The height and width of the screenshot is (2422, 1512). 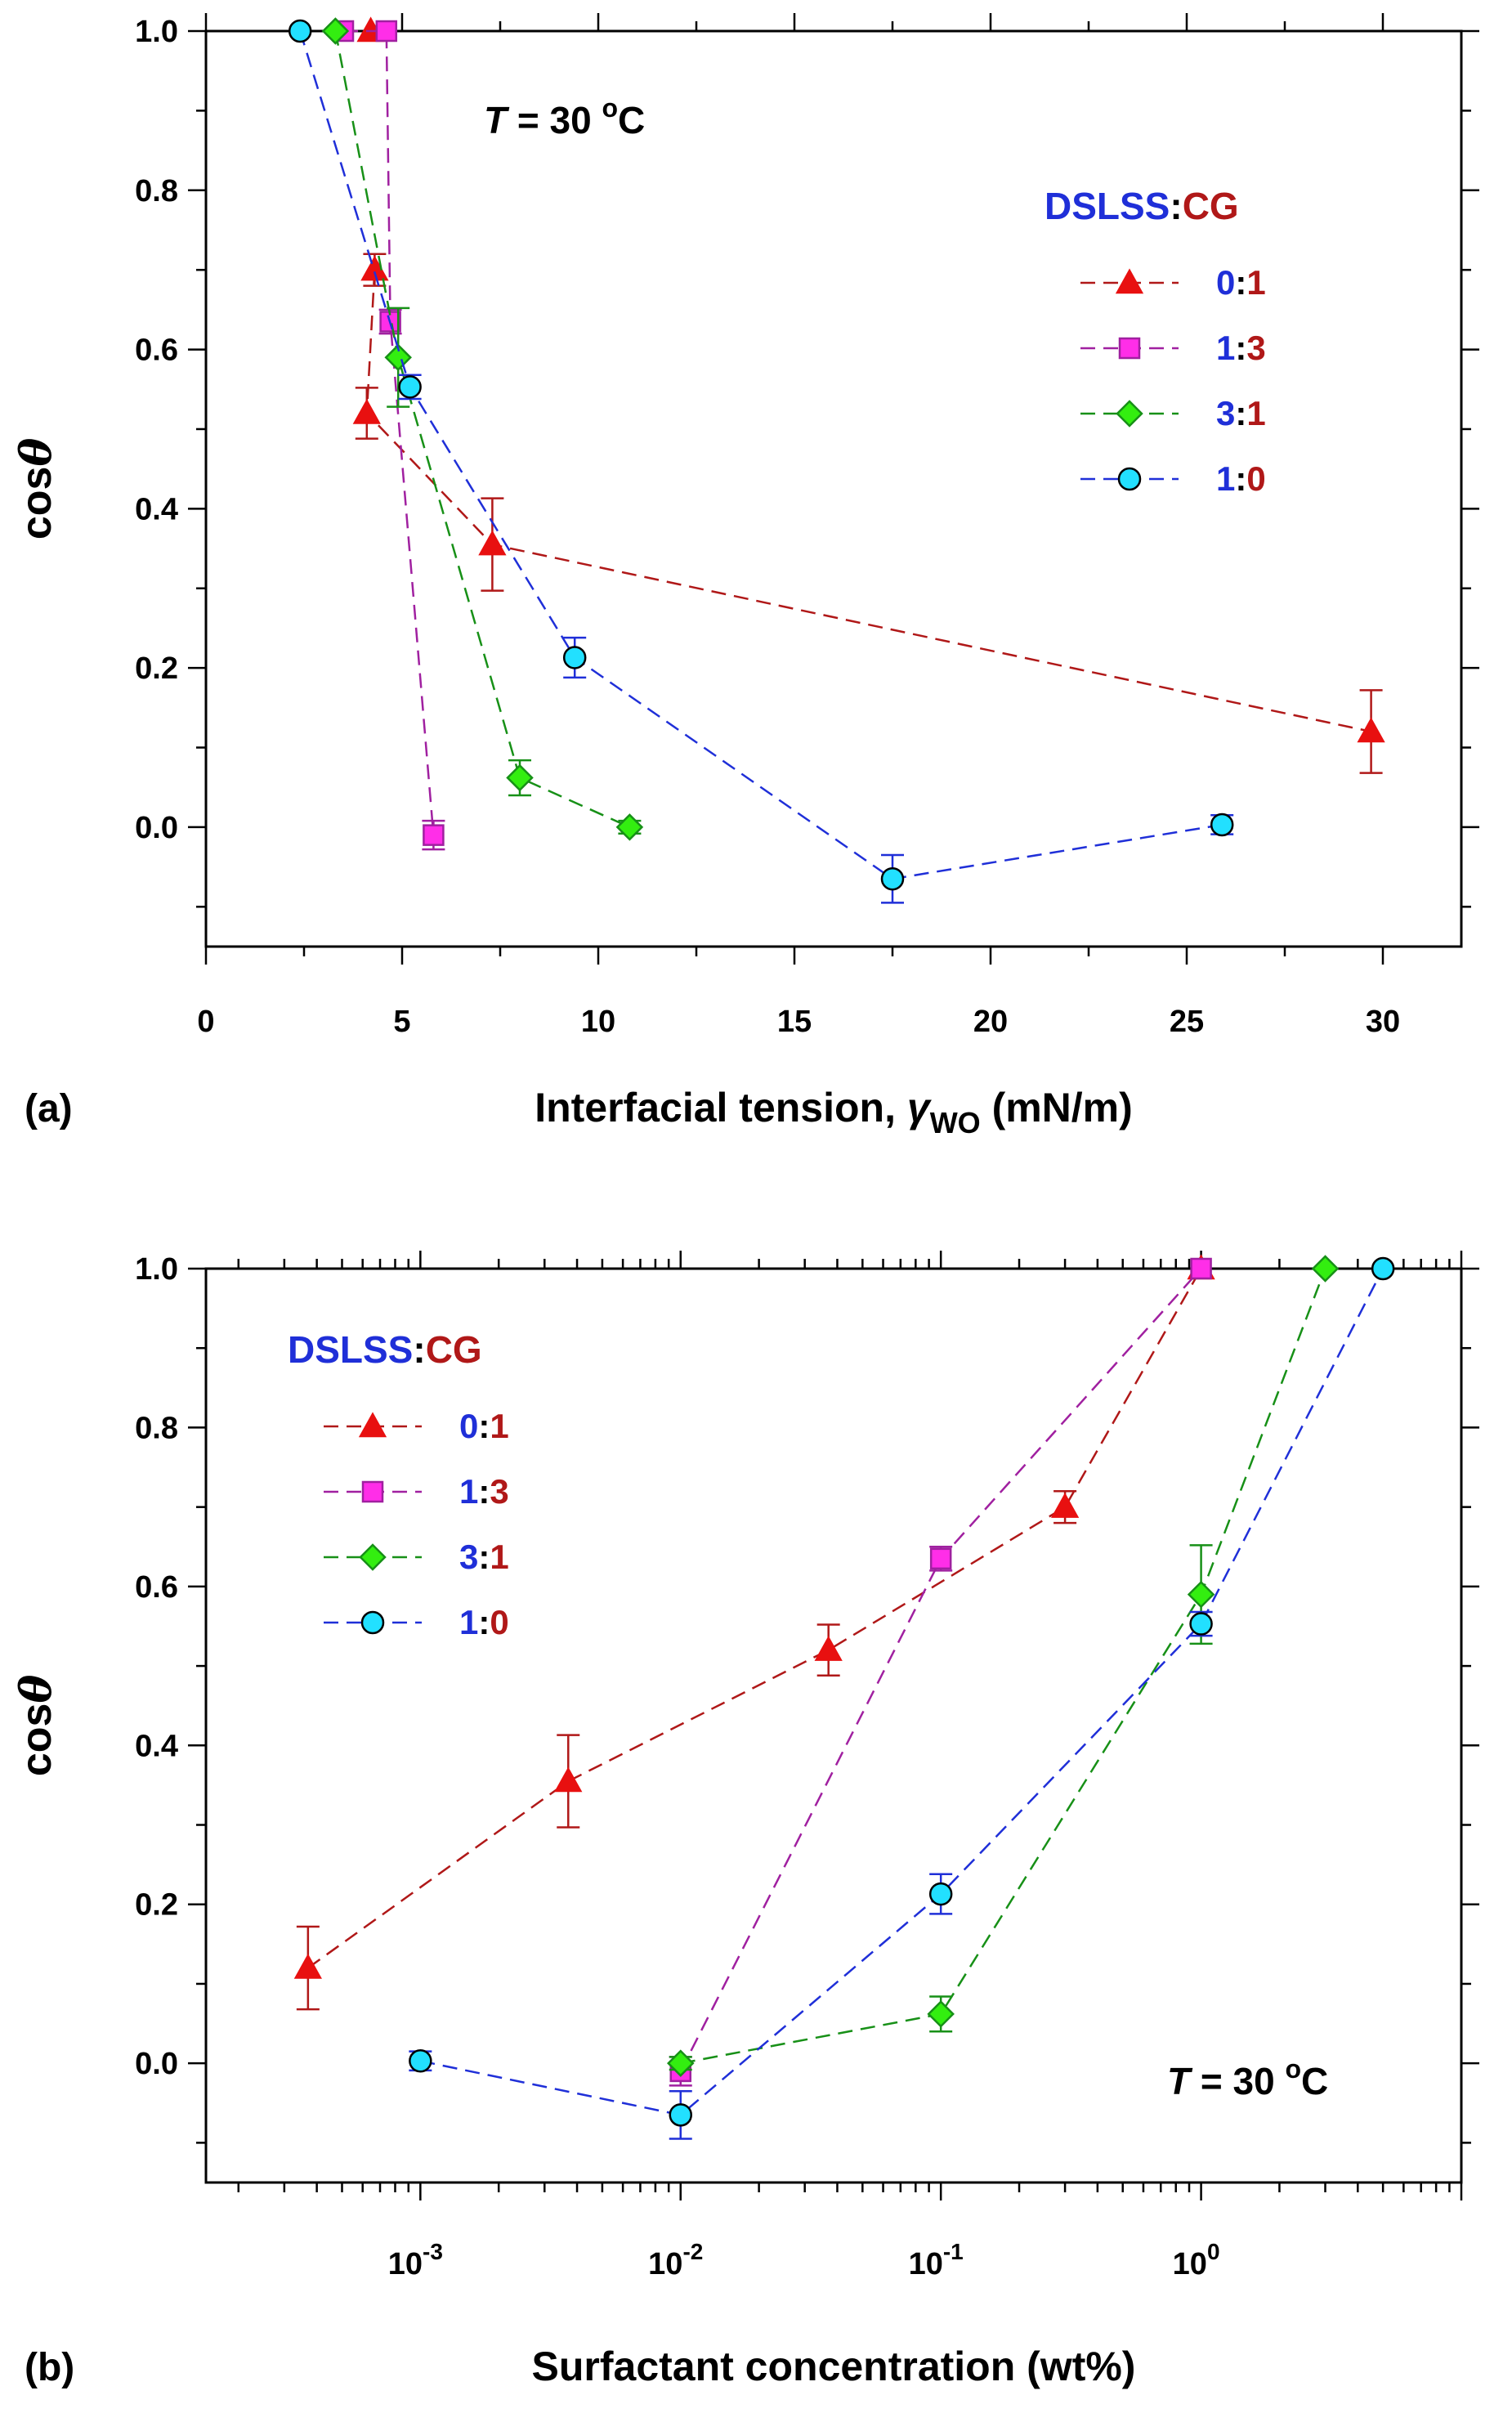 I want to click on legend-label-1:0: 1:0, so click(x=1241, y=478).